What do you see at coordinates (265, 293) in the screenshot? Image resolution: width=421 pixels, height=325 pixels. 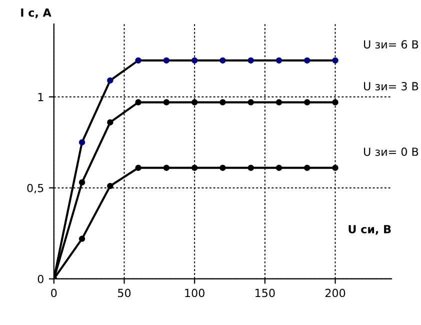 I see `x-tick-label: 150` at bounding box center [265, 293].